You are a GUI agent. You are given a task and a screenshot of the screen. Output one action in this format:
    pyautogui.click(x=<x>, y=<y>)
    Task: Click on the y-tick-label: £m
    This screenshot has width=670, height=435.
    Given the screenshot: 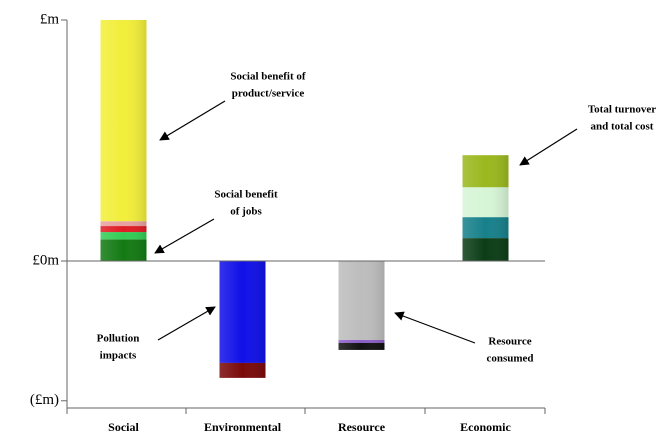 What is the action you would take?
    pyautogui.click(x=50, y=19)
    